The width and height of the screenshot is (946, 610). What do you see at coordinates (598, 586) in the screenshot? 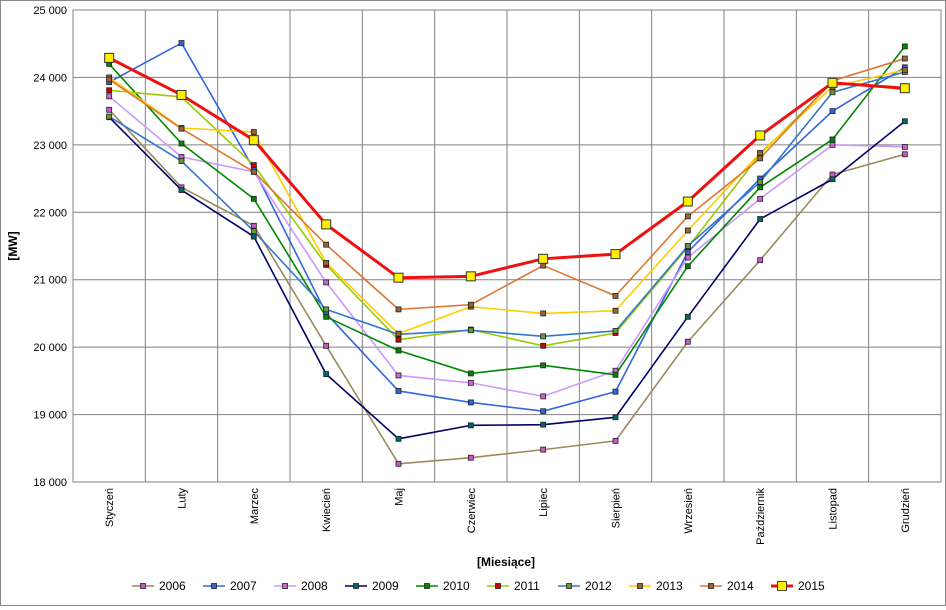
I see `legend-label: 2012` at bounding box center [598, 586].